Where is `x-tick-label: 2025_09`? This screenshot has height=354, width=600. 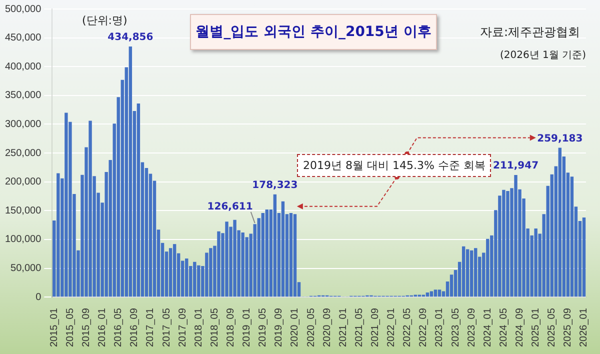
x-tick-label: 2025_09 is located at coordinates (568, 328).